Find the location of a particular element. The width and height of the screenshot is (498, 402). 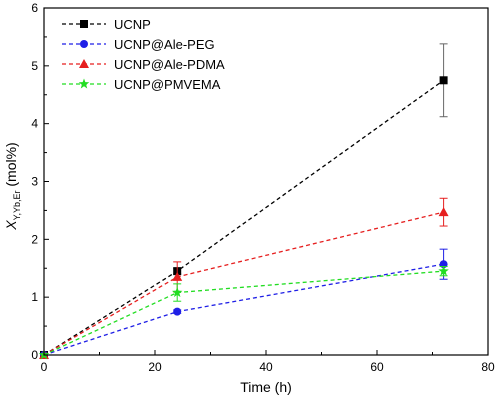

y-axis-label-main: X is located at coordinates (11, 225).